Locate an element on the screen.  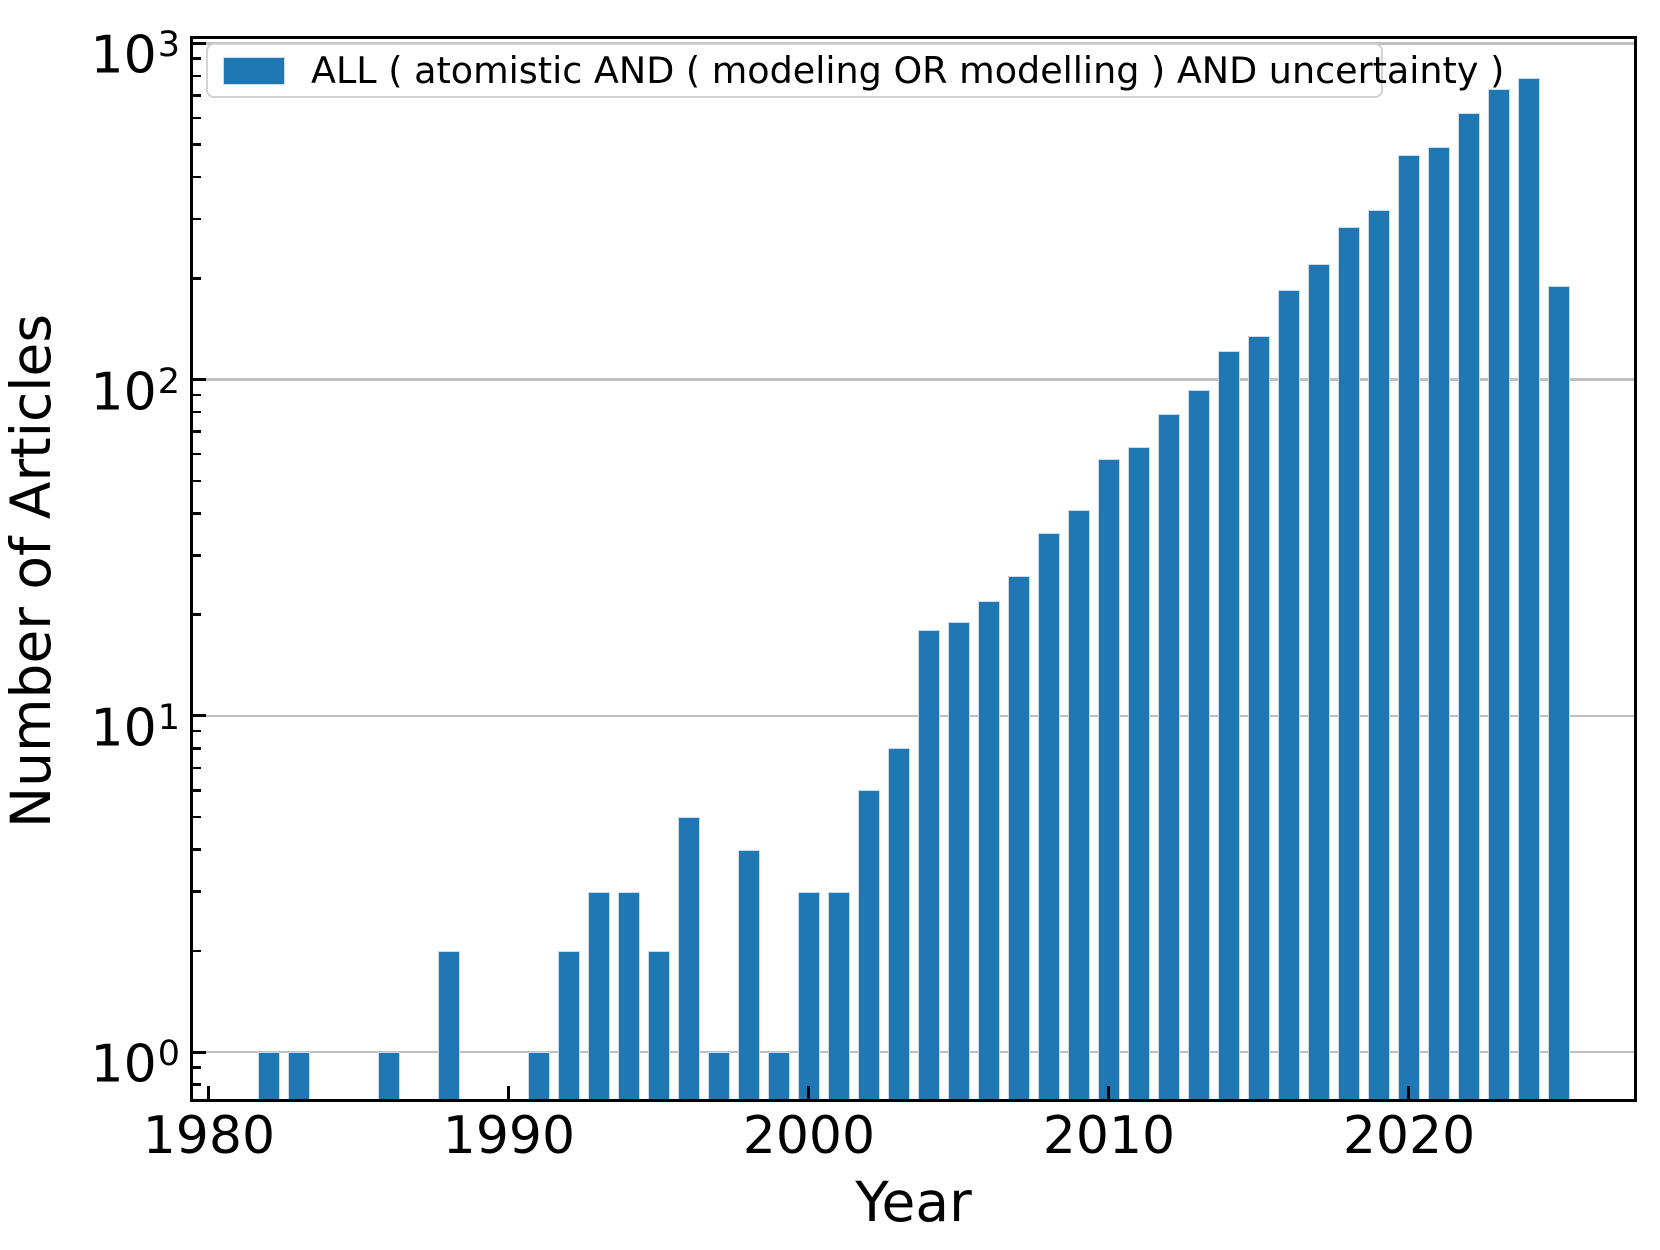
bar-2011 is located at coordinates (1139, 773).